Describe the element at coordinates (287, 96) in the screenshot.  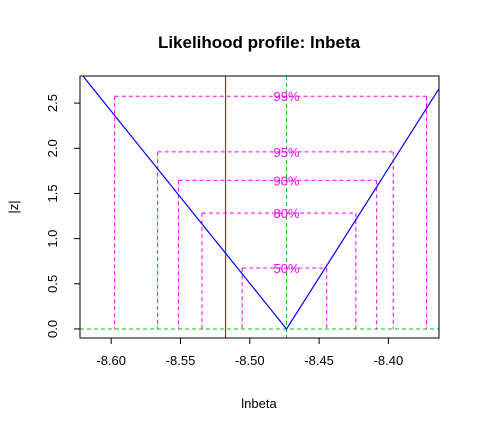
I see `conf-label-99%: 99%` at that location.